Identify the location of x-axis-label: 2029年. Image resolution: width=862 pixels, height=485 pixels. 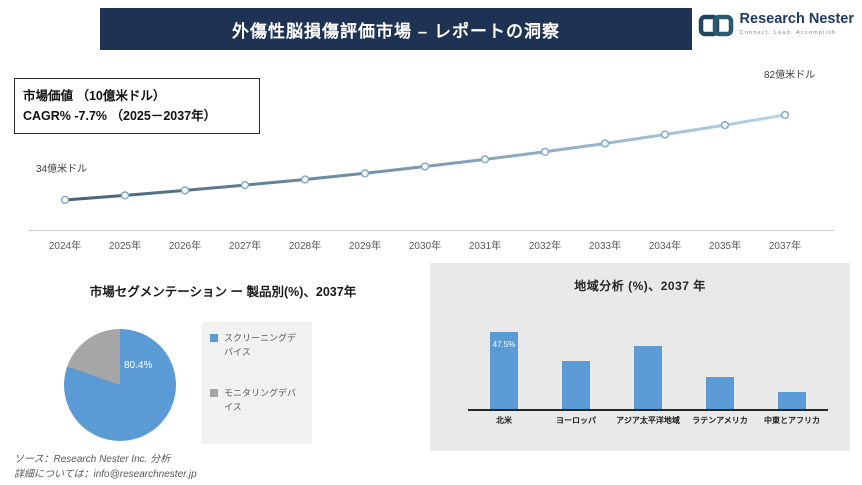
(365, 246).